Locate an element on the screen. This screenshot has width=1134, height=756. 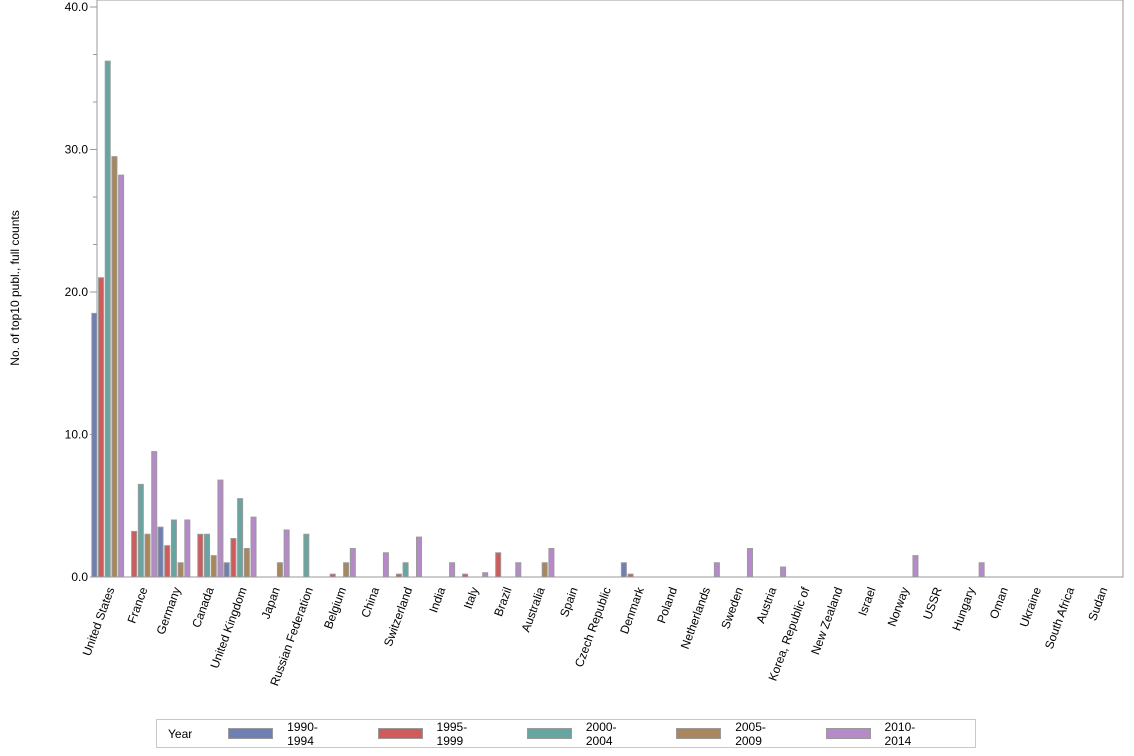
x-category-label: France is located at coordinates (138, 605).